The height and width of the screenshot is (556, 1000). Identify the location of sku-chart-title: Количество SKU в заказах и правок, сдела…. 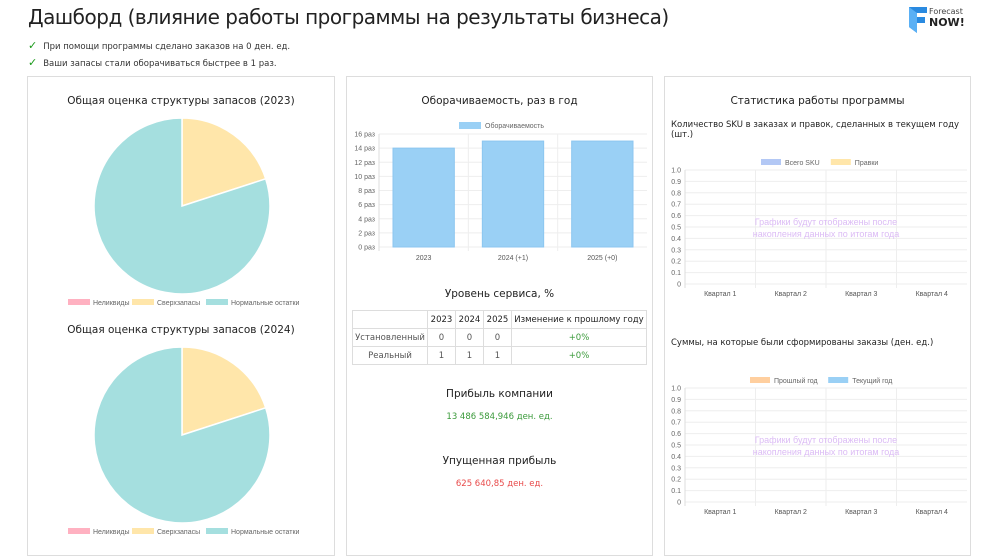
(815, 130).